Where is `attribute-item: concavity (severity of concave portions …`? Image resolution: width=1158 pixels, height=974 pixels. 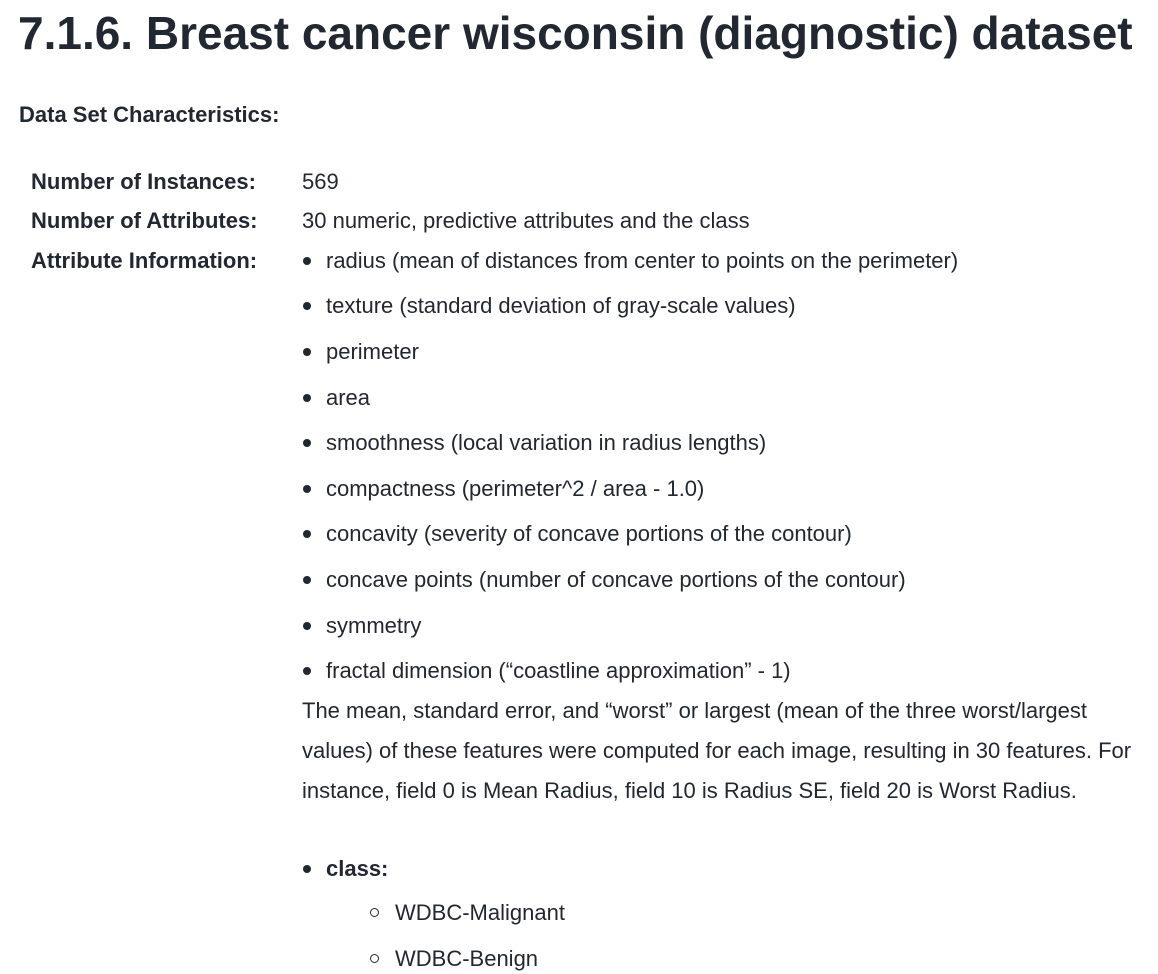 attribute-item: concavity (severity of concave portions … is located at coordinates (589, 533).